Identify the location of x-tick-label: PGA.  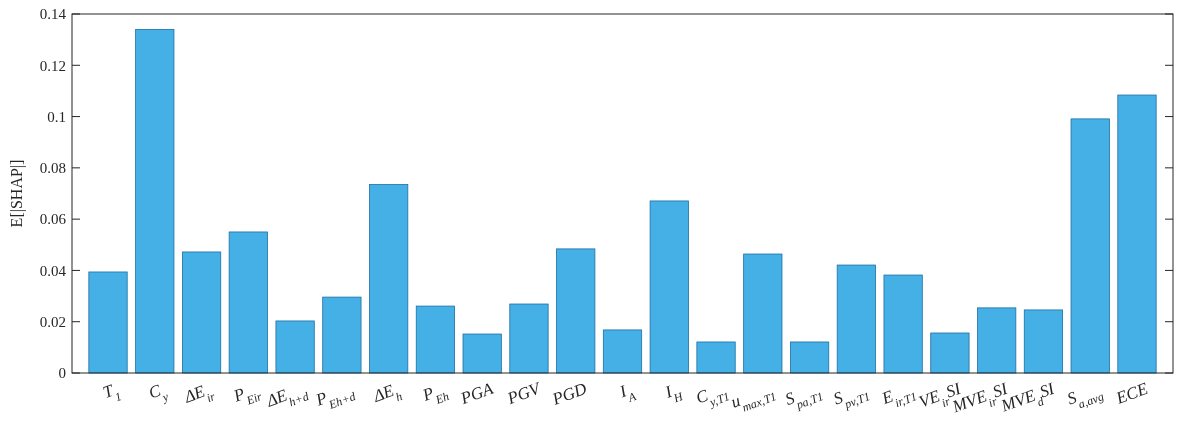
(477, 393).